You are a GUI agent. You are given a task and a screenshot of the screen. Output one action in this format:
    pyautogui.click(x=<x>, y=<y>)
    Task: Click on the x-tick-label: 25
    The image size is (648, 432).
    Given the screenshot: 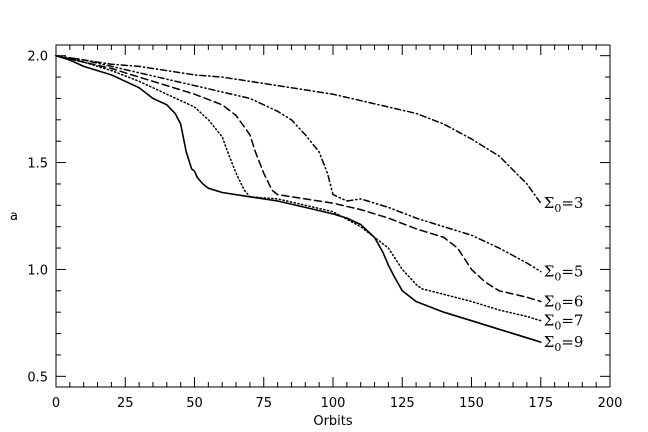 What is the action you would take?
    pyautogui.click(x=125, y=403)
    